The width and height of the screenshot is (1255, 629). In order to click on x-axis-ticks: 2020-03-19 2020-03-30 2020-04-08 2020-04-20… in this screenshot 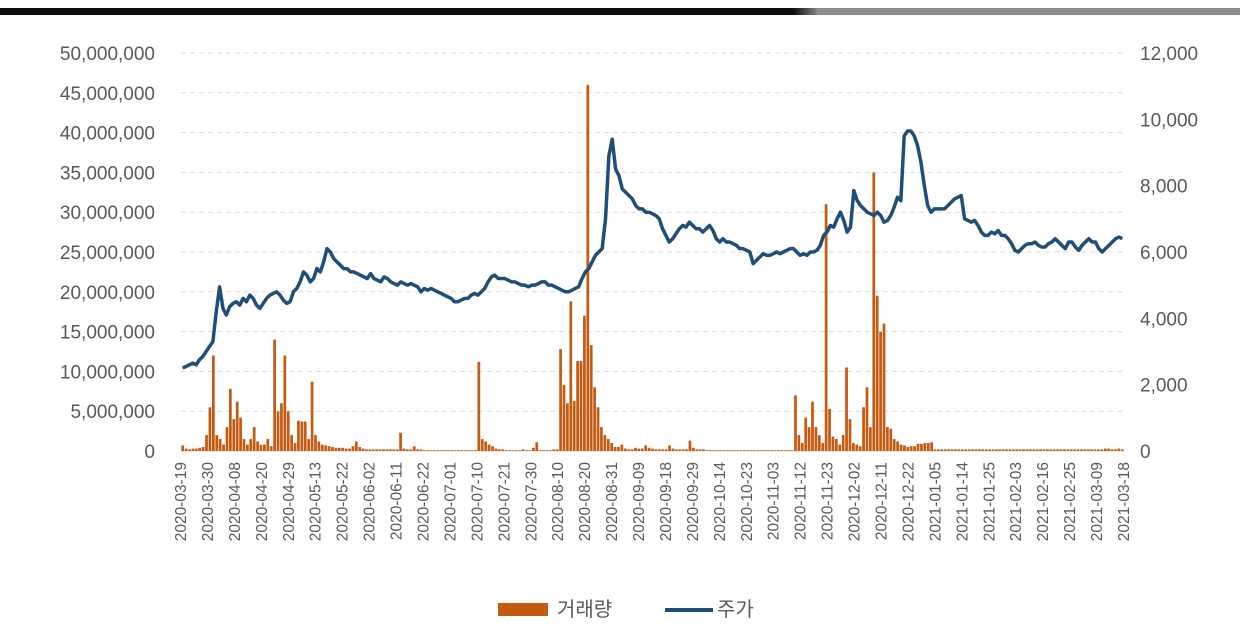, I will do `click(653, 502)`.